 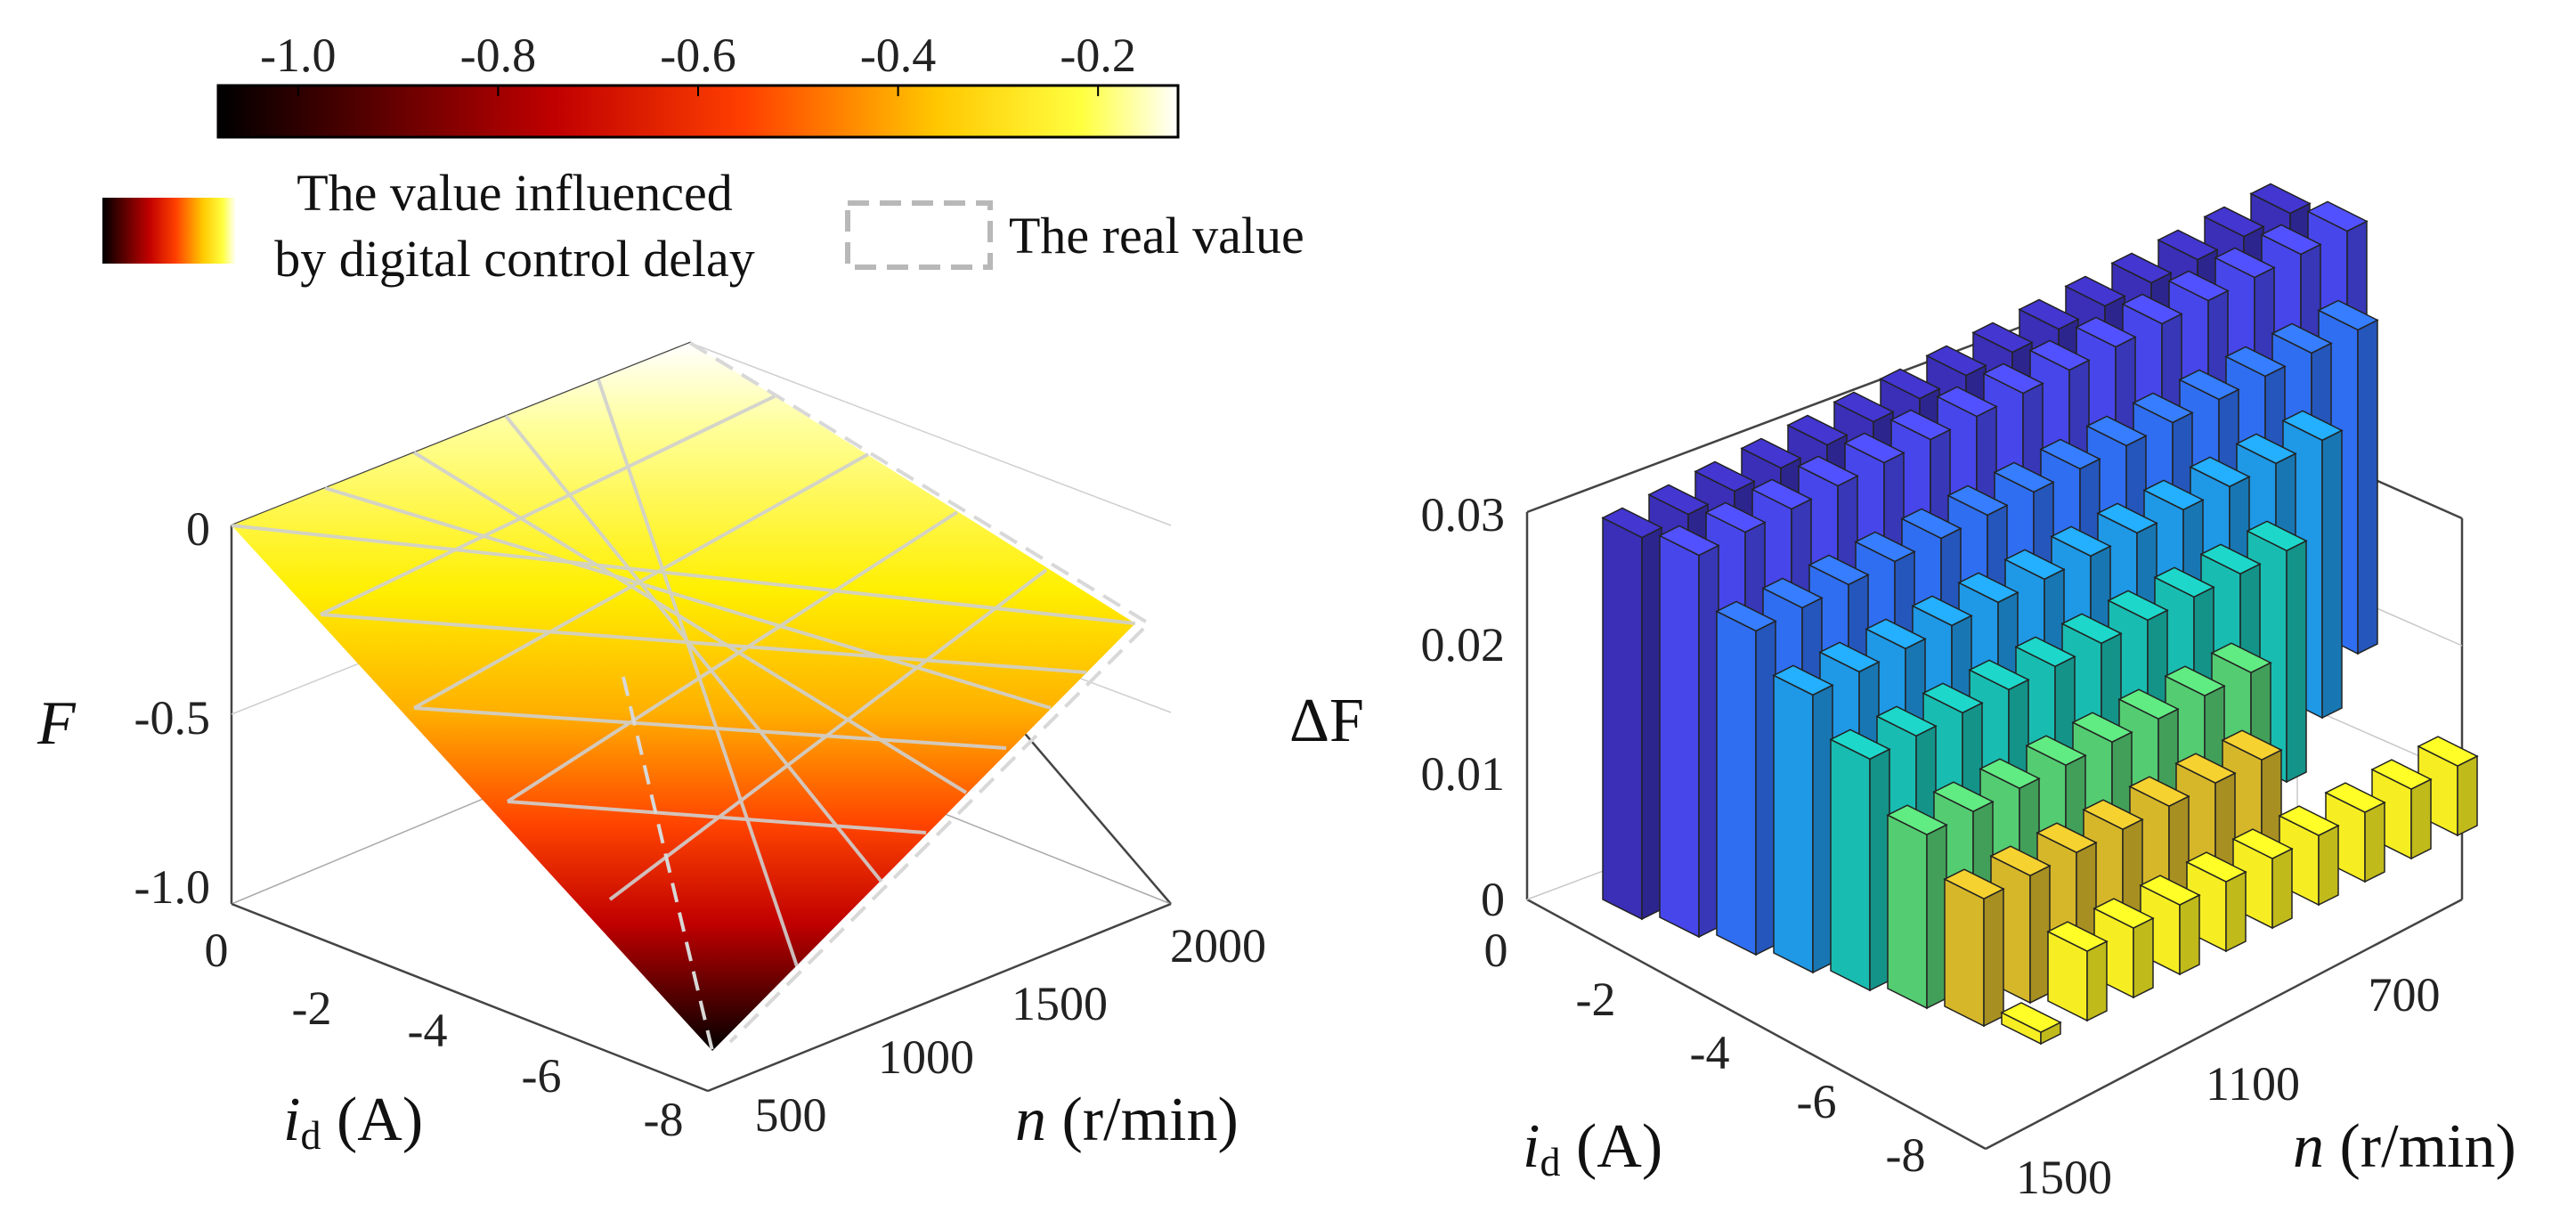 What do you see at coordinates (353, 1122) in the screenshot?
I see `surface-x-label: id (A)` at bounding box center [353, 1122].